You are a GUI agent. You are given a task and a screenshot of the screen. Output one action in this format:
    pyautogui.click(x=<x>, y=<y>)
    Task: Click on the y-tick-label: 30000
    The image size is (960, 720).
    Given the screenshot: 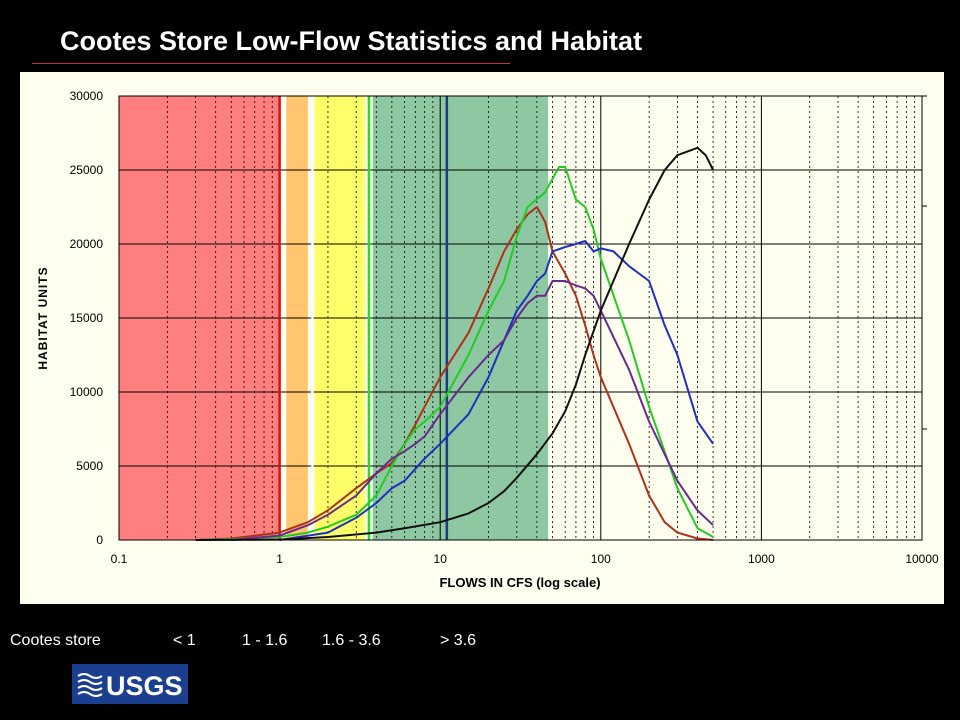 What is the action you would take?
    pyautogui.click(x=87, y=96)
    